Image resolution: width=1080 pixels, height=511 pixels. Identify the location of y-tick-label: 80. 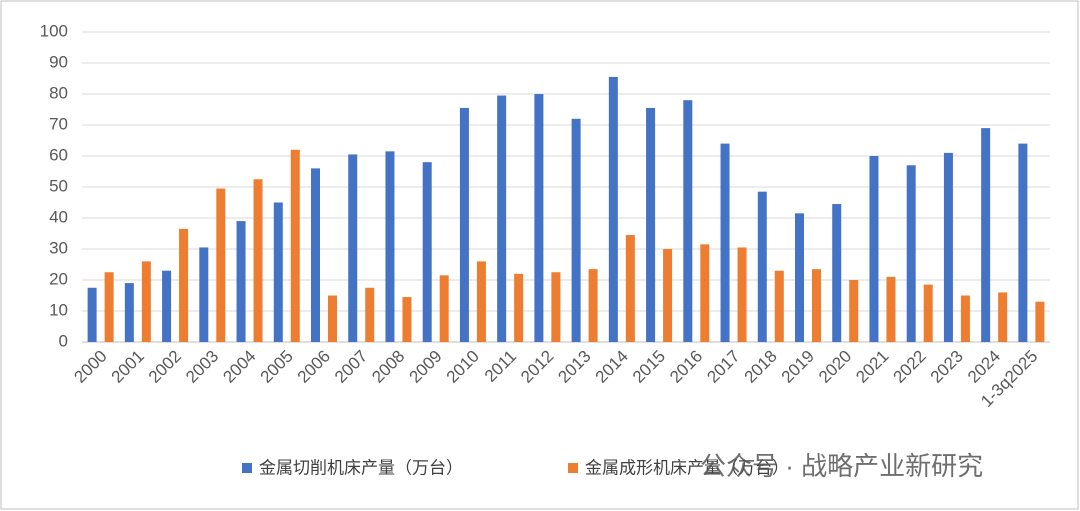
(58, 92).